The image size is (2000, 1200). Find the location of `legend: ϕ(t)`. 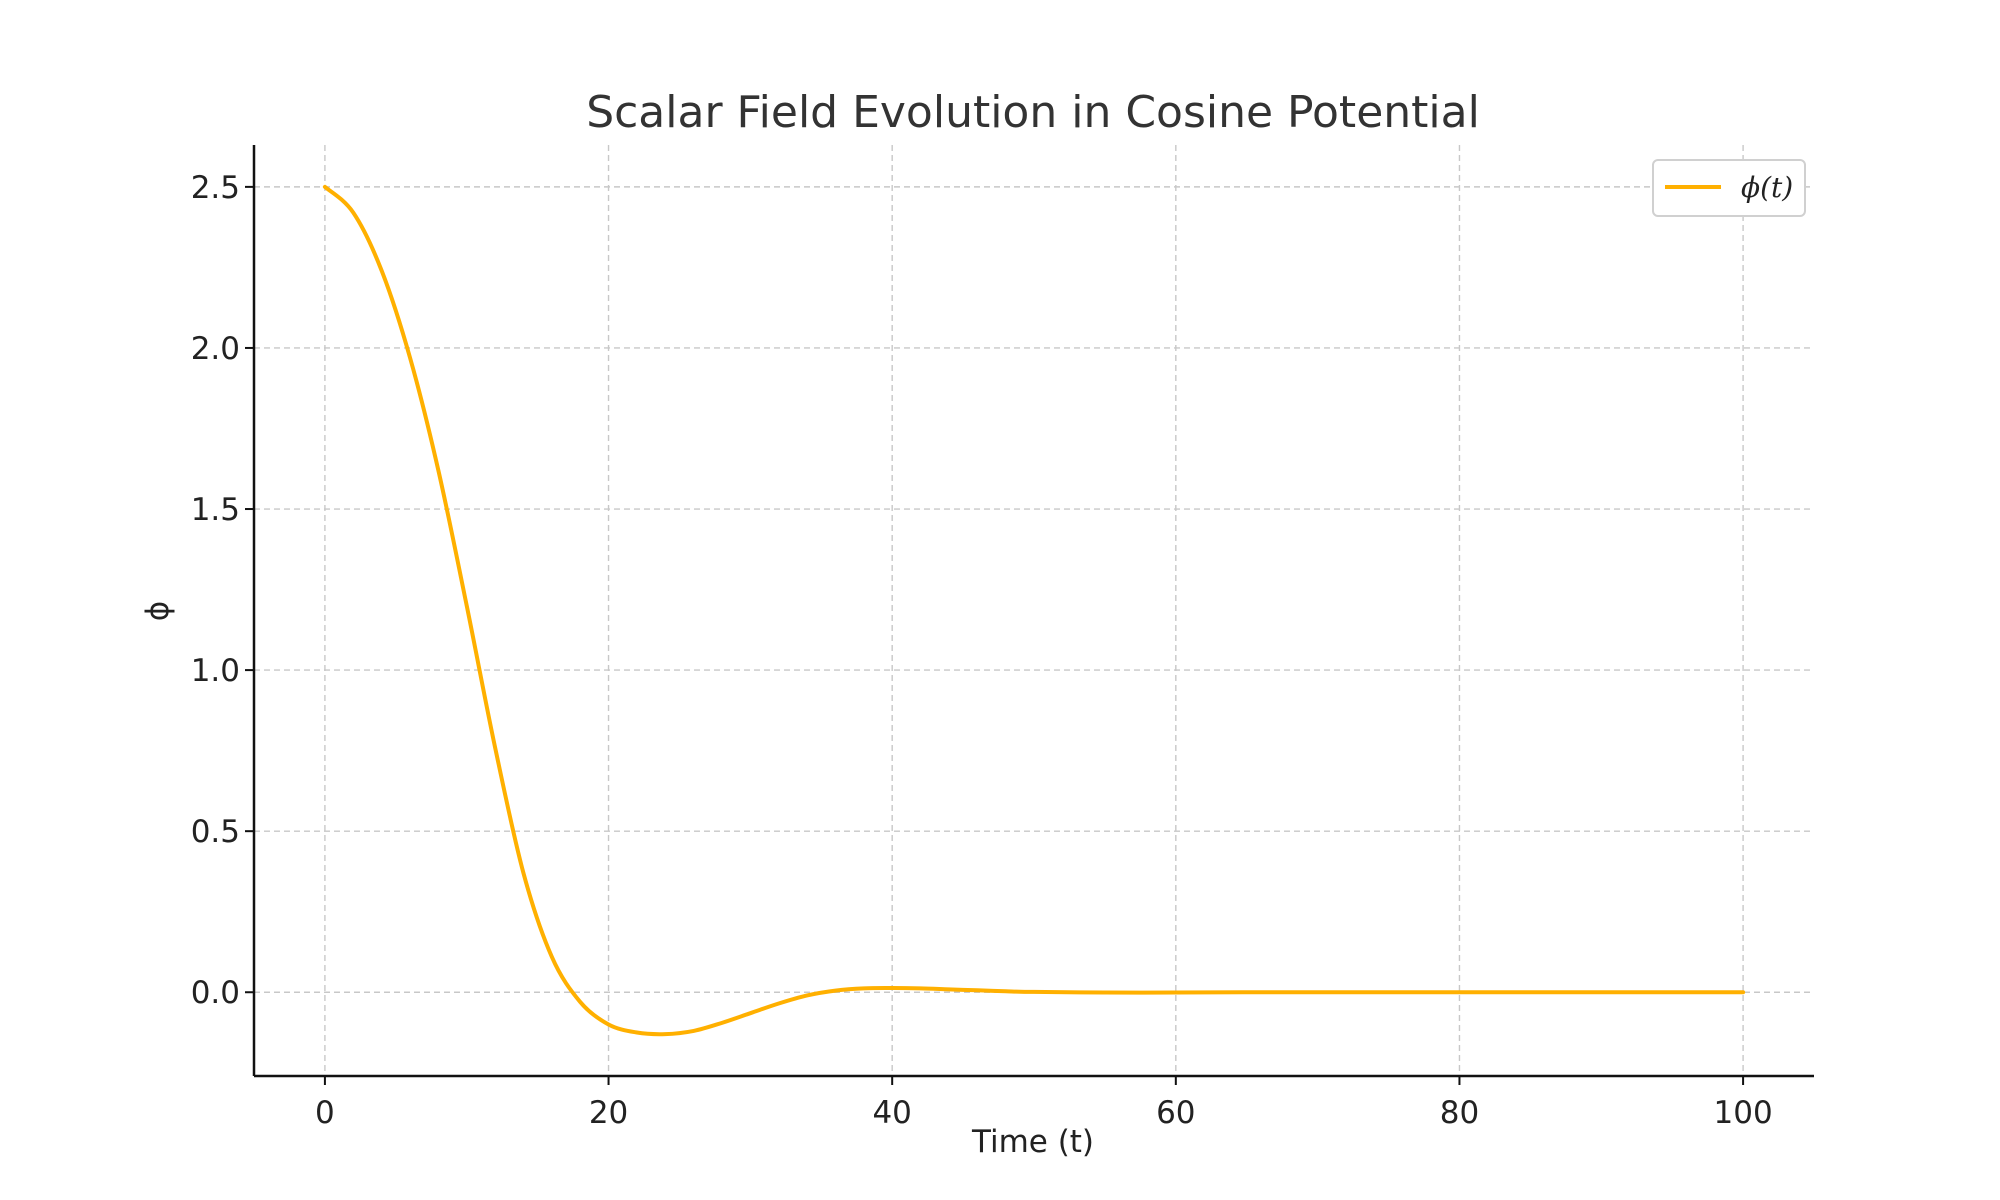

legend: ϕ(t) is located at coordinates (1729, 188).